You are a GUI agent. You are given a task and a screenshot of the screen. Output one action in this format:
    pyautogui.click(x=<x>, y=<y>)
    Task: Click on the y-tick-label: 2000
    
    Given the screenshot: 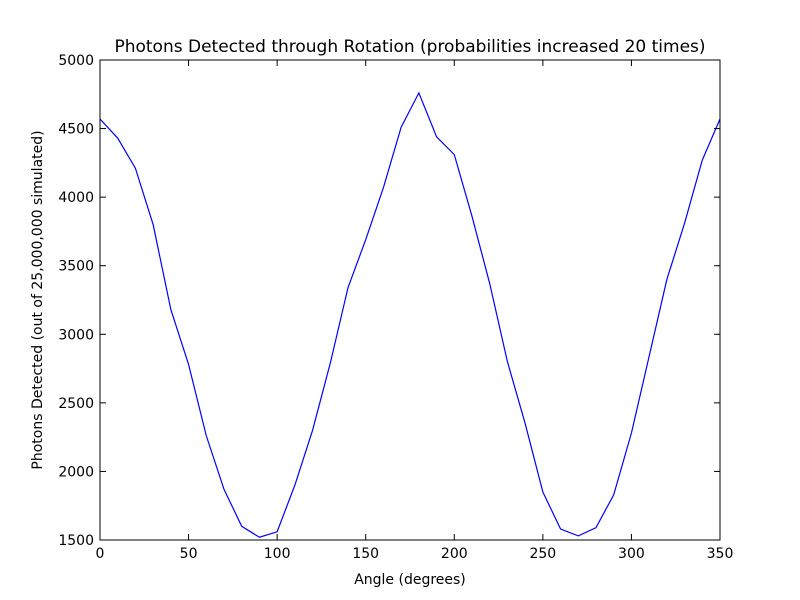 What is the action you would take?
    pyautogui.click(x=76, y=472)
    